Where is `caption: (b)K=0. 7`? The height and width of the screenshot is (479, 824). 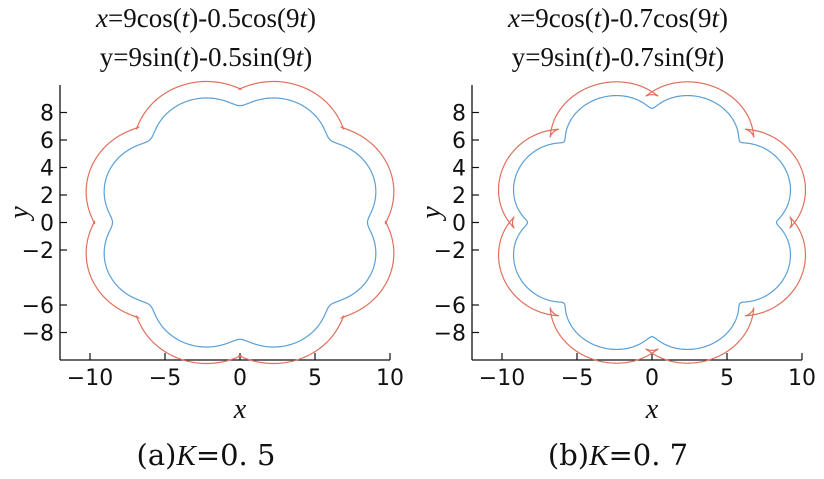
caption: (b)K=0. 7 is located at coordinates (618, 455).